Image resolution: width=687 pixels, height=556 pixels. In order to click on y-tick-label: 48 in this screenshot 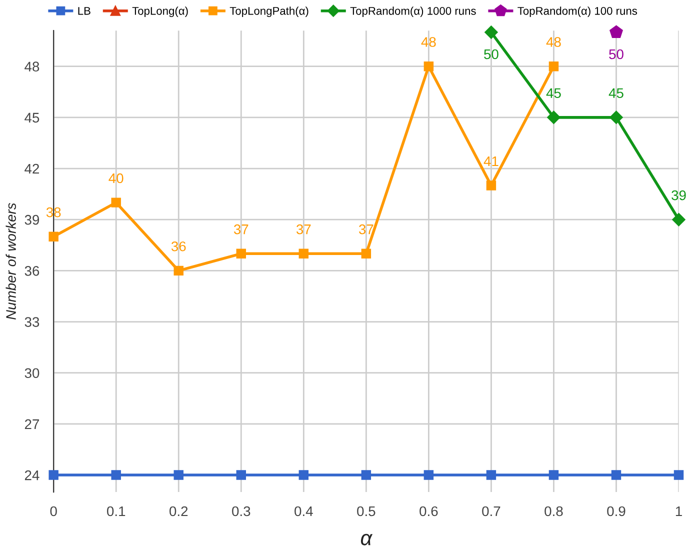, I will do `click(32, 67)`.